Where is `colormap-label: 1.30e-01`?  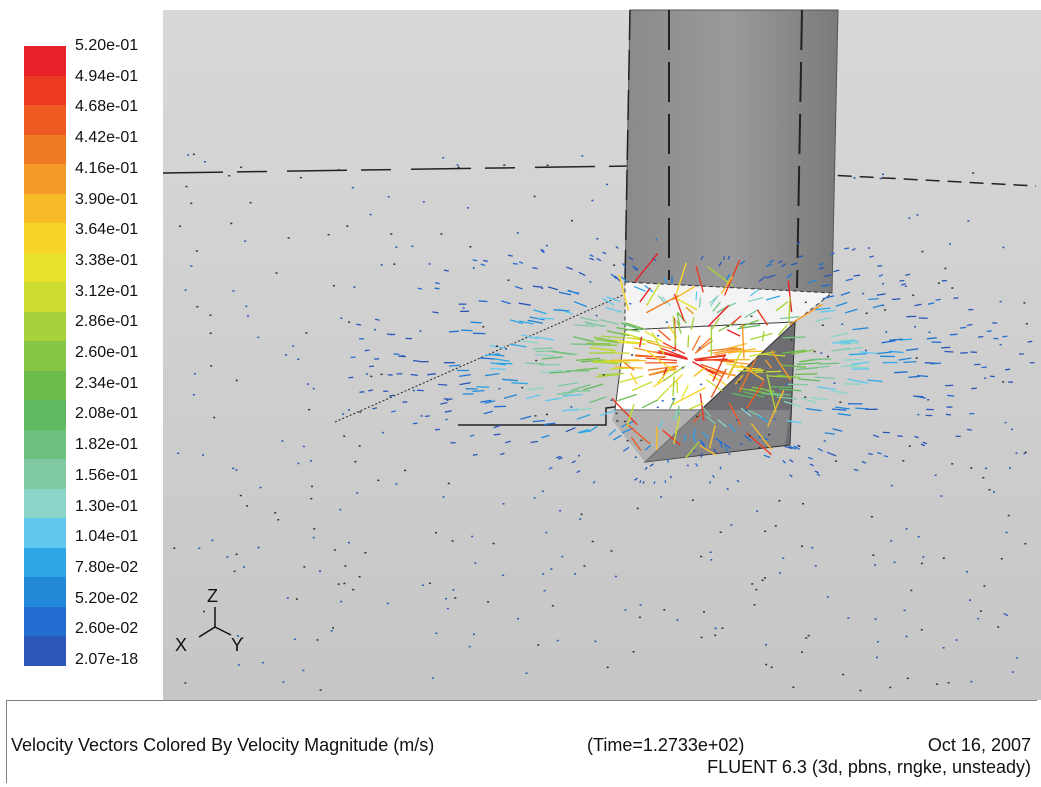
colormap-label: 1.30e-01 is located at coordinates (107, 506).